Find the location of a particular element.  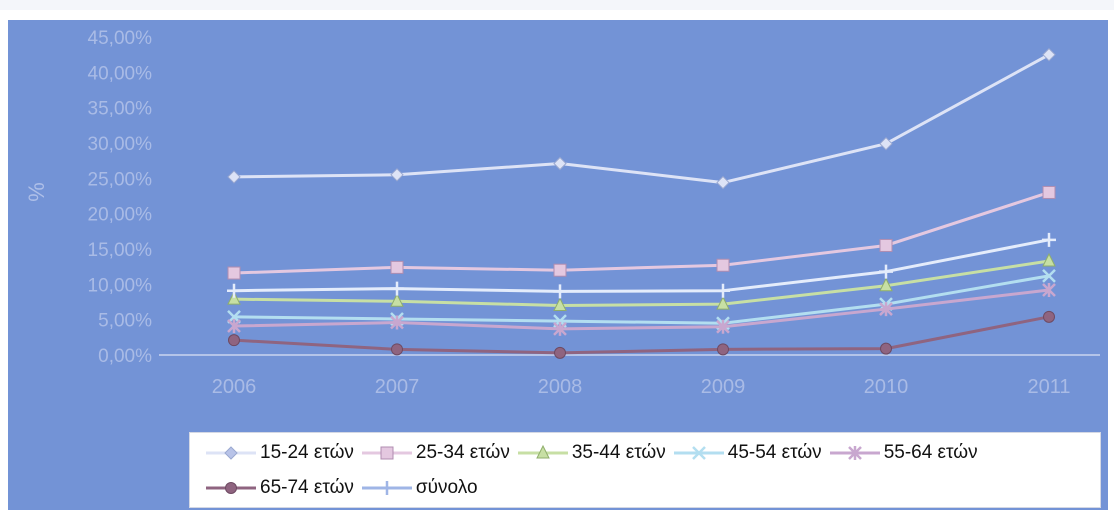

legend-item: 45-54 ετών is located at coordinates (747, 453).